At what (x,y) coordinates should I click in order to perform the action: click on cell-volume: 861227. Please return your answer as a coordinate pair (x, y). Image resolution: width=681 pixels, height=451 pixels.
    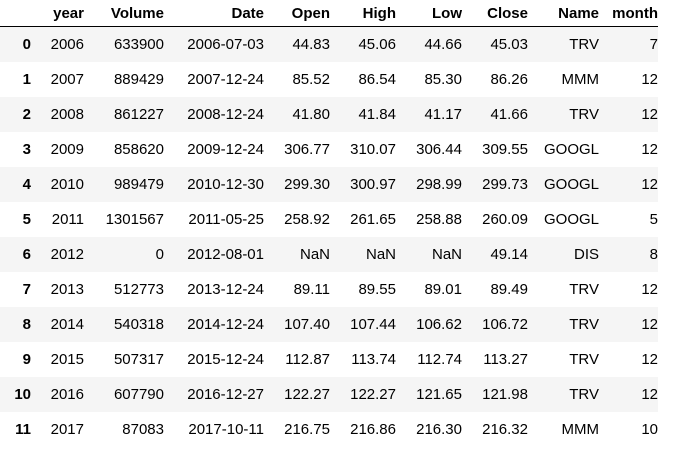
    Looking at the image, I should click on (138, 114).